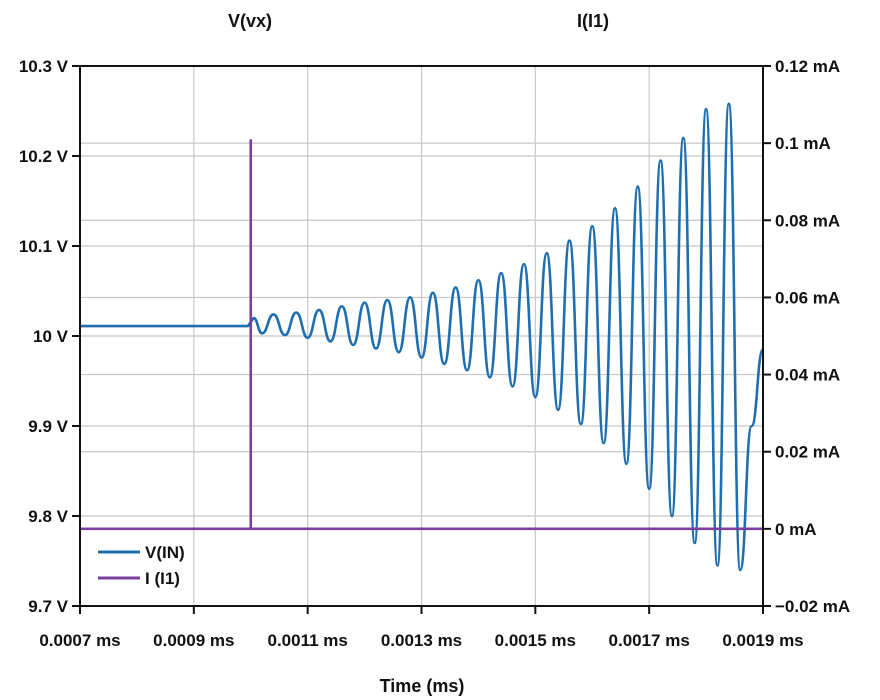 The width and height of the screenshot is (880, 700). I want to click on x-tick-label-2: 0.0011 ms, so click(307, 640).